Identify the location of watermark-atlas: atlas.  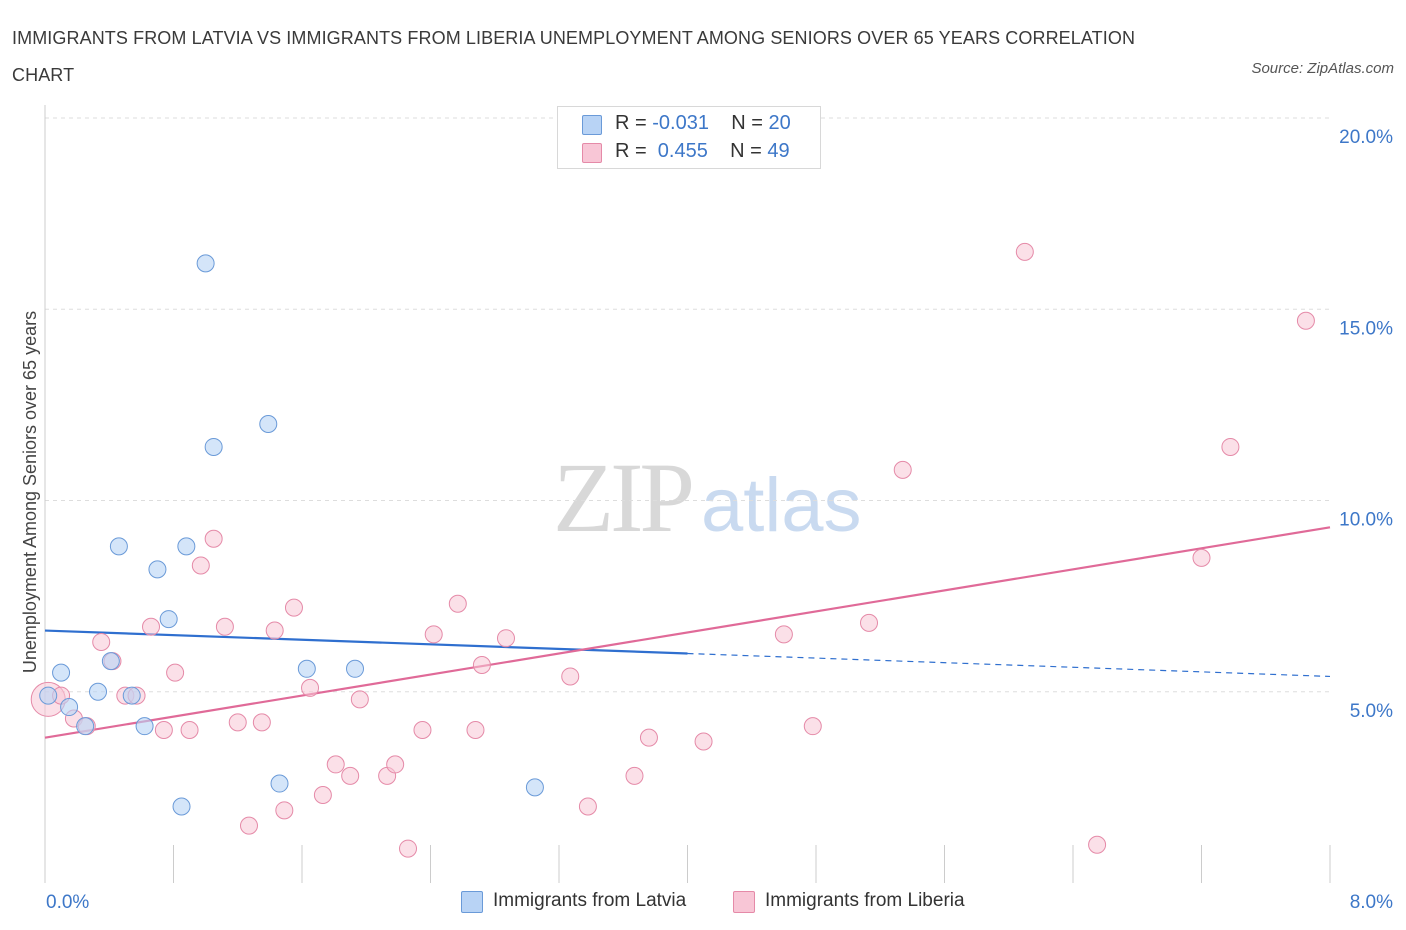
(781, 505).